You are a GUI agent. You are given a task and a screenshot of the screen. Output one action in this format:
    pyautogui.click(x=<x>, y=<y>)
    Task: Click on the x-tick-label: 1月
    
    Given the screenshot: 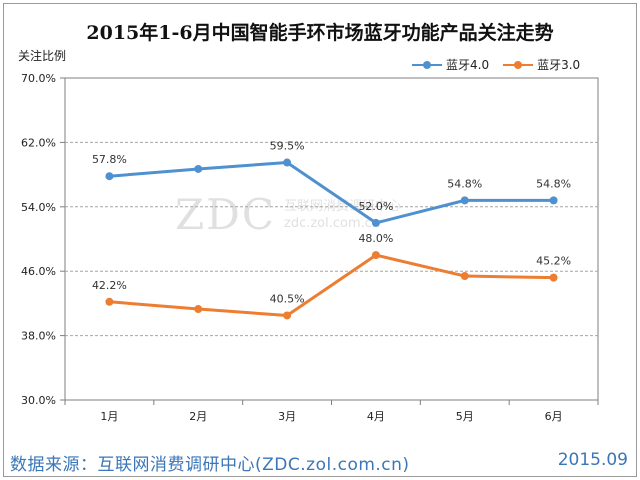 What is the action you would take?
    pyautogui.click(x=109, y=416)
    